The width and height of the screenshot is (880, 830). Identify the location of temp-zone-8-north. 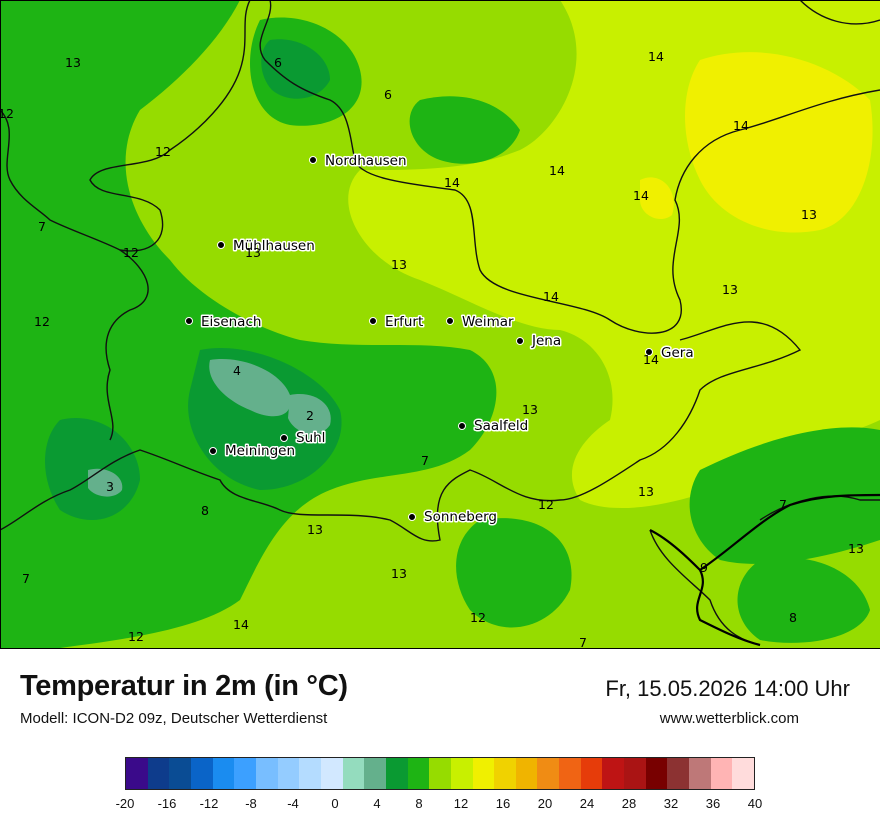
(295, 69).